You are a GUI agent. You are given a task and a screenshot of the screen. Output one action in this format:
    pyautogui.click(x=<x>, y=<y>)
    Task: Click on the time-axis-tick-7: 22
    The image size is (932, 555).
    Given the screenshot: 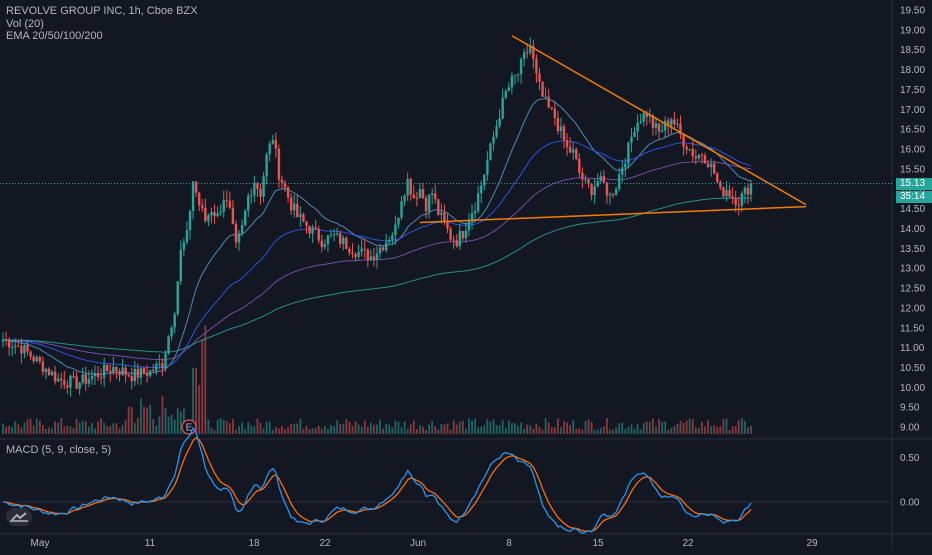 What is the action you would take?
    pyautogui.click(x=688, y=543)
    